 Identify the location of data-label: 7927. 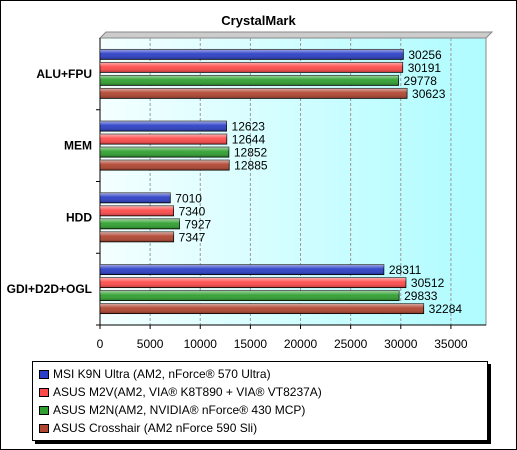
(197, 224).